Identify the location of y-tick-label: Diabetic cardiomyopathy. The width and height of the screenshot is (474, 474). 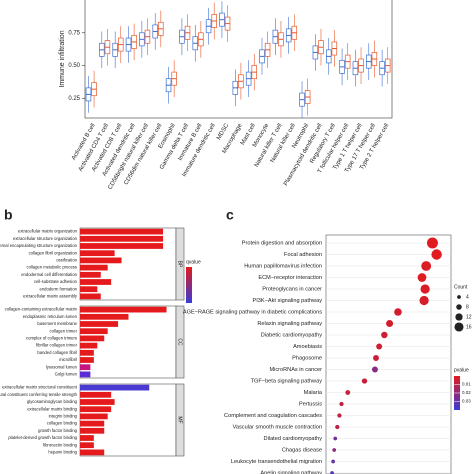
(291, 335).